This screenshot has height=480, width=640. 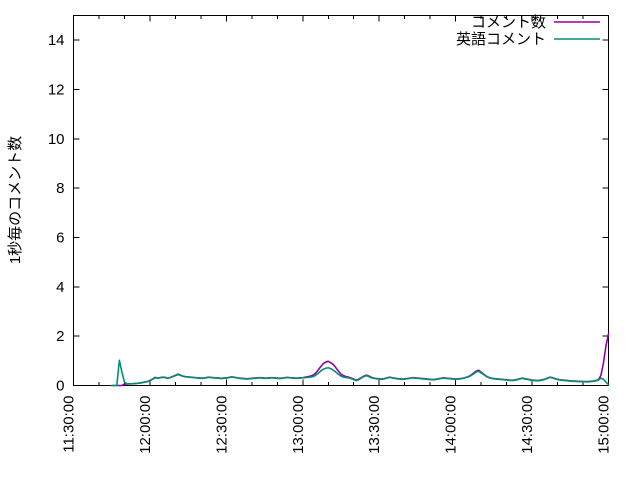 I want to click on x-tick-label: 13:00:00, so click(x=298, y=425).